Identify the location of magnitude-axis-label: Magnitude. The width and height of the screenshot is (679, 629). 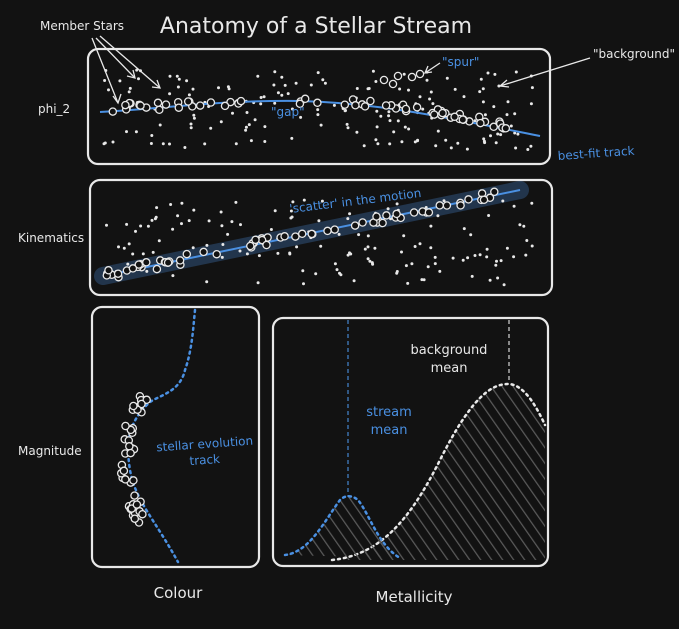
(50, 451).